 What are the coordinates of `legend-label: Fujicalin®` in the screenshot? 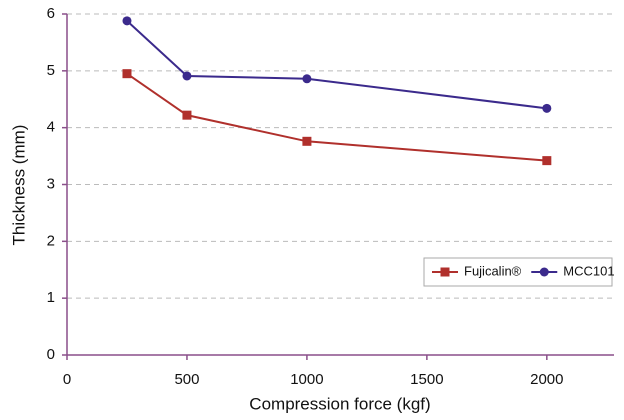 It's located at (493, 270).